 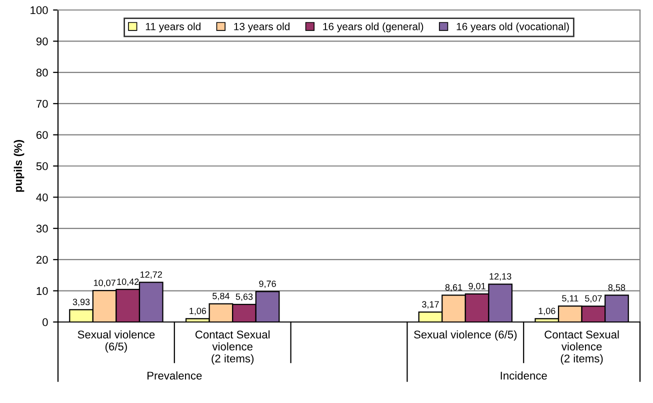 I want to click on data-label: 9,76, so click(x=267, y=284).